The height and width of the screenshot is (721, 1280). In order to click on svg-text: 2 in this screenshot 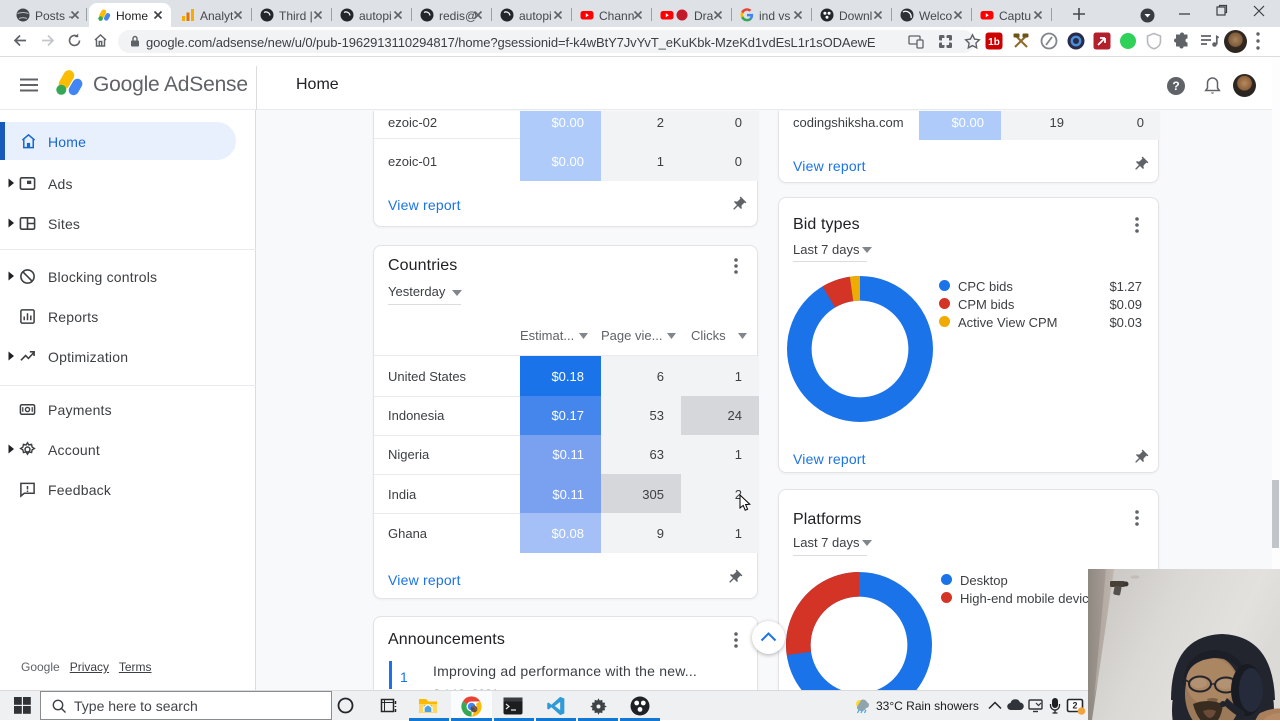, I will do `click(1074, 706)`.